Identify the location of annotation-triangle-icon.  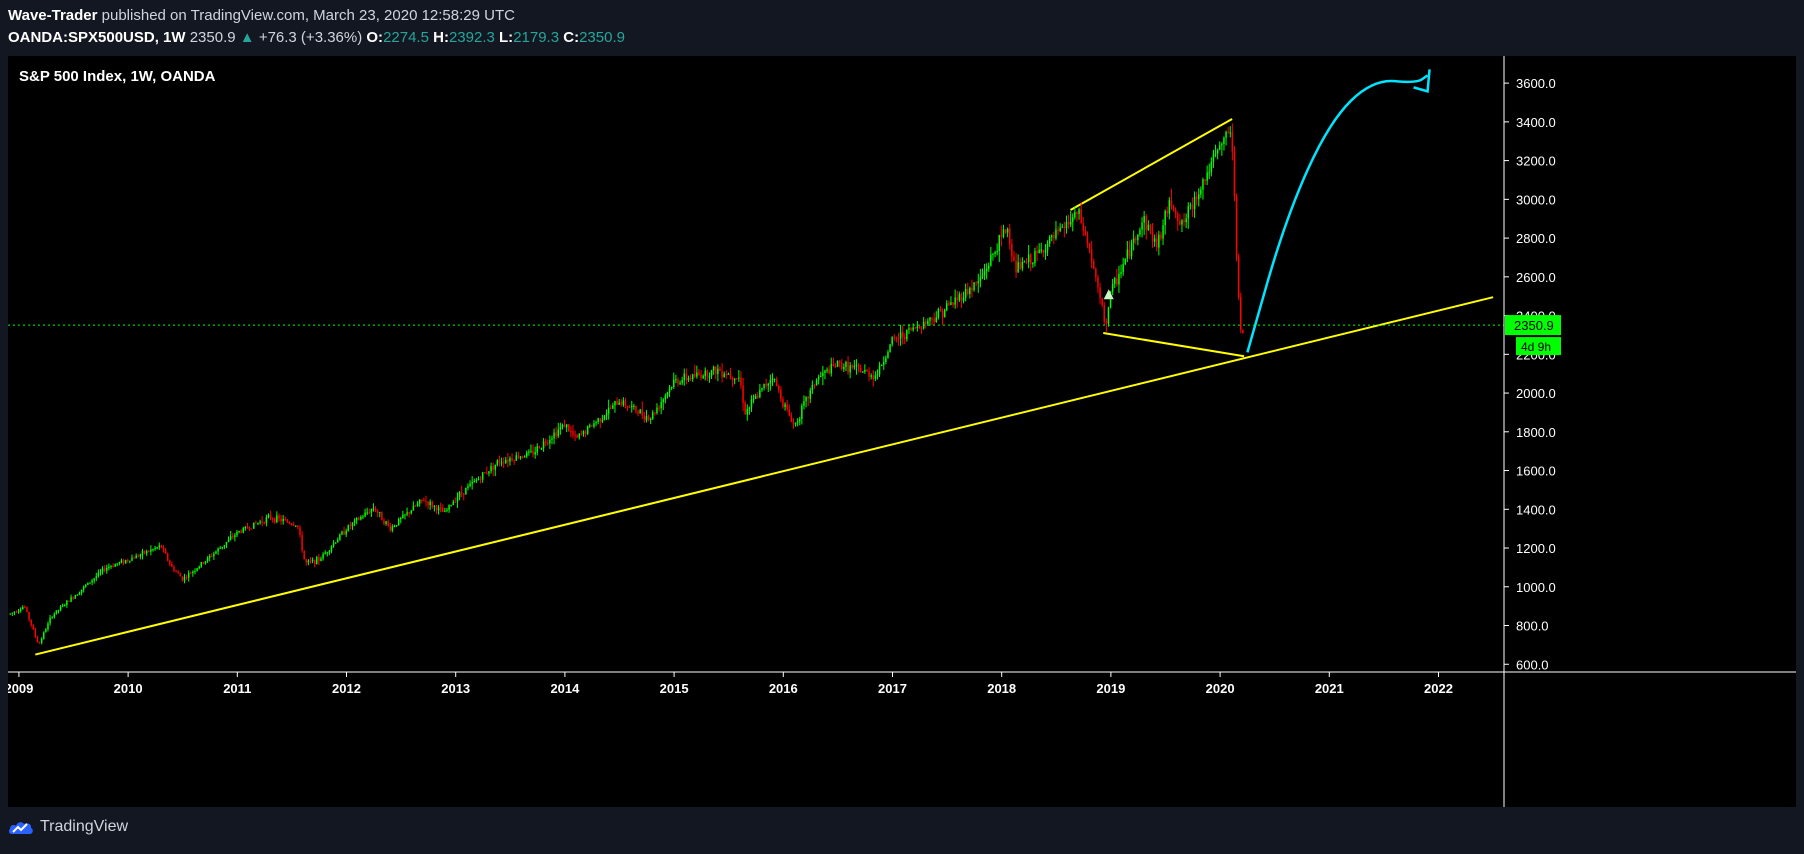
(1108, 294).